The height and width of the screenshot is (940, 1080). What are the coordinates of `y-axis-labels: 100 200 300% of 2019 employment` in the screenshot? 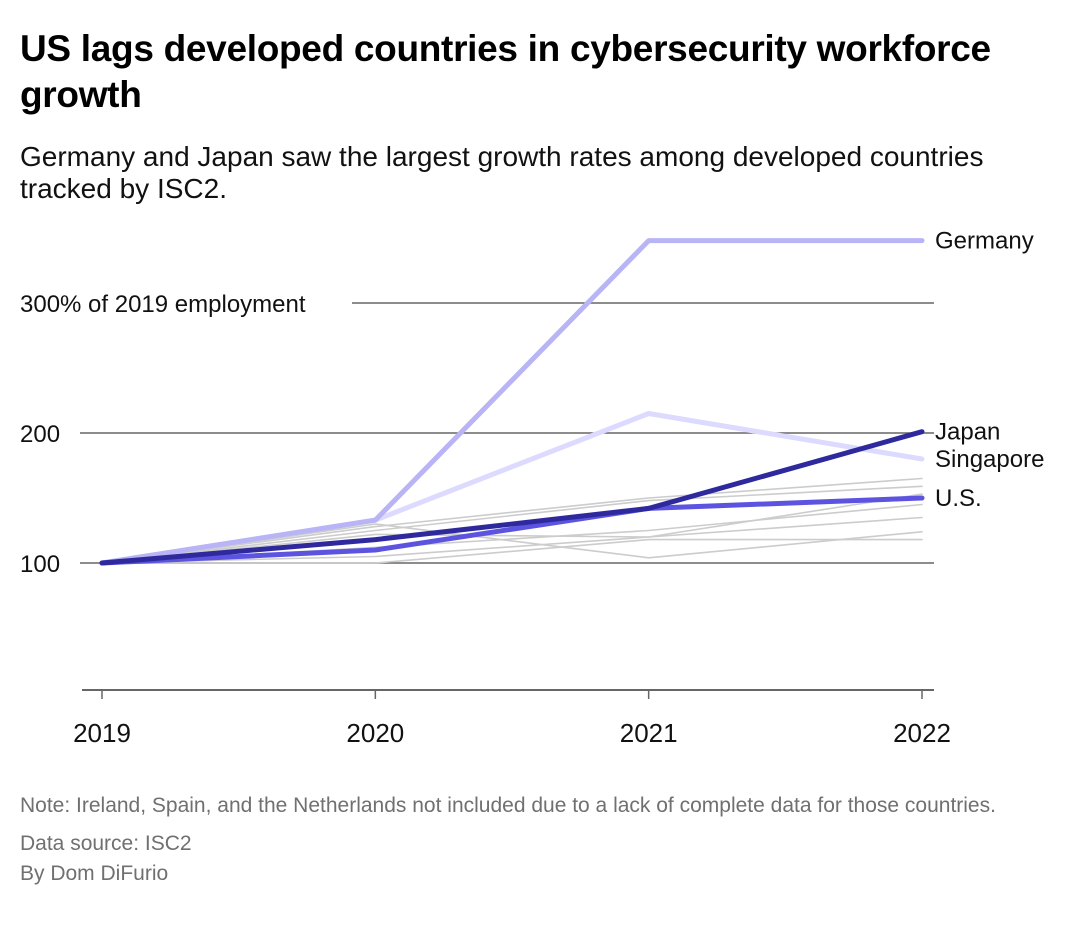 It's located at (163, 434).